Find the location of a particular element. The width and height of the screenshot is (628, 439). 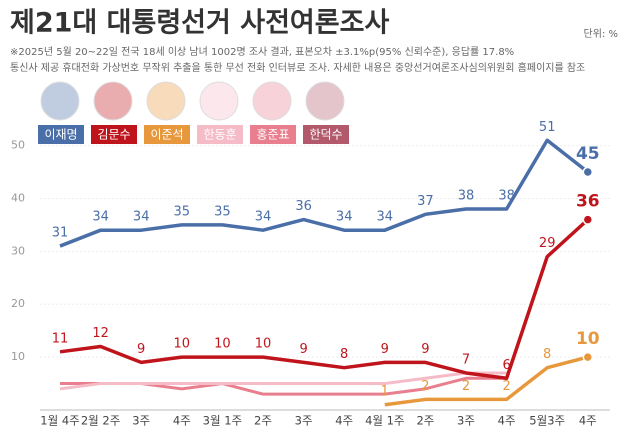

x-tick-label: 4월 1주 is located at coordinates (384, 421).